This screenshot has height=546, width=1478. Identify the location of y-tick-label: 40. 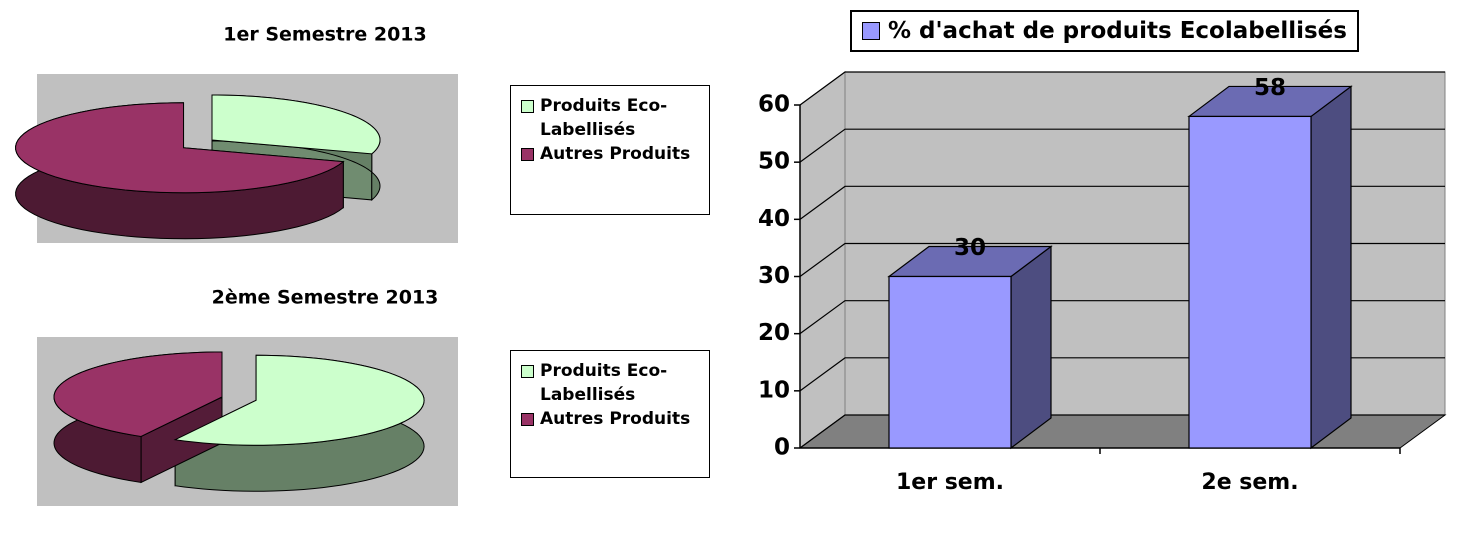
(774, 219).